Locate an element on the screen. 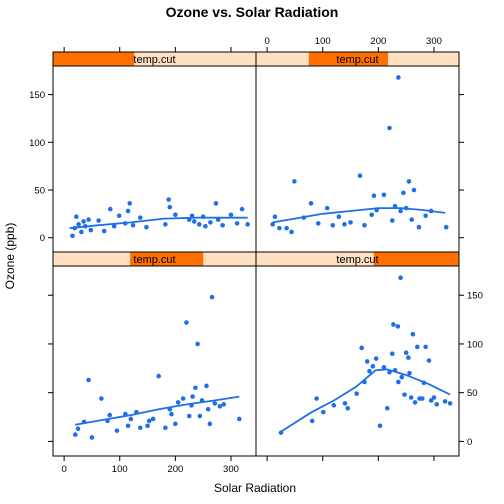 This screenshot has width=504, height=504. y-tick-label: 50 is located at coordinates (39, 191).